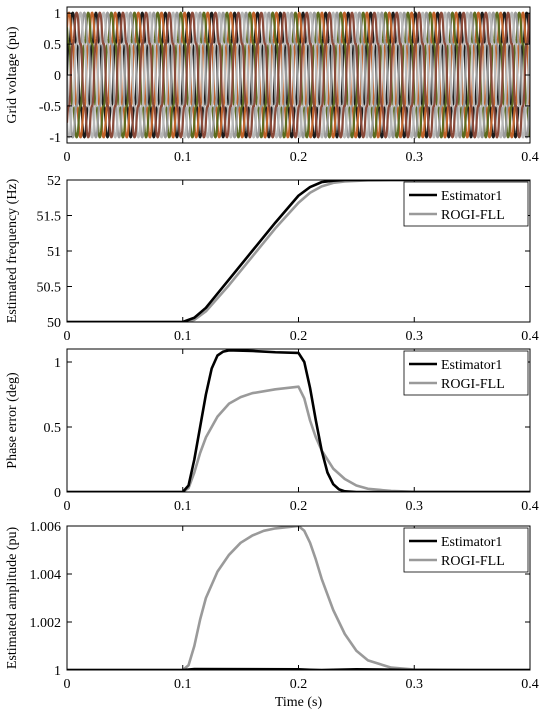  Describe the element at coordinates (12, 420) in the screenshot. I see `y-axis-label: Phase error (deg)` at that location.